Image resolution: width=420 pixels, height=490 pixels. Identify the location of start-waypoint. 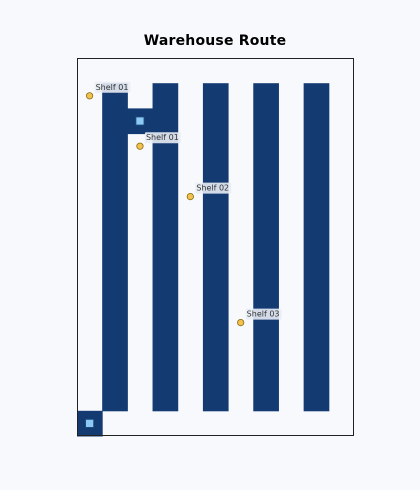
(89, 423).